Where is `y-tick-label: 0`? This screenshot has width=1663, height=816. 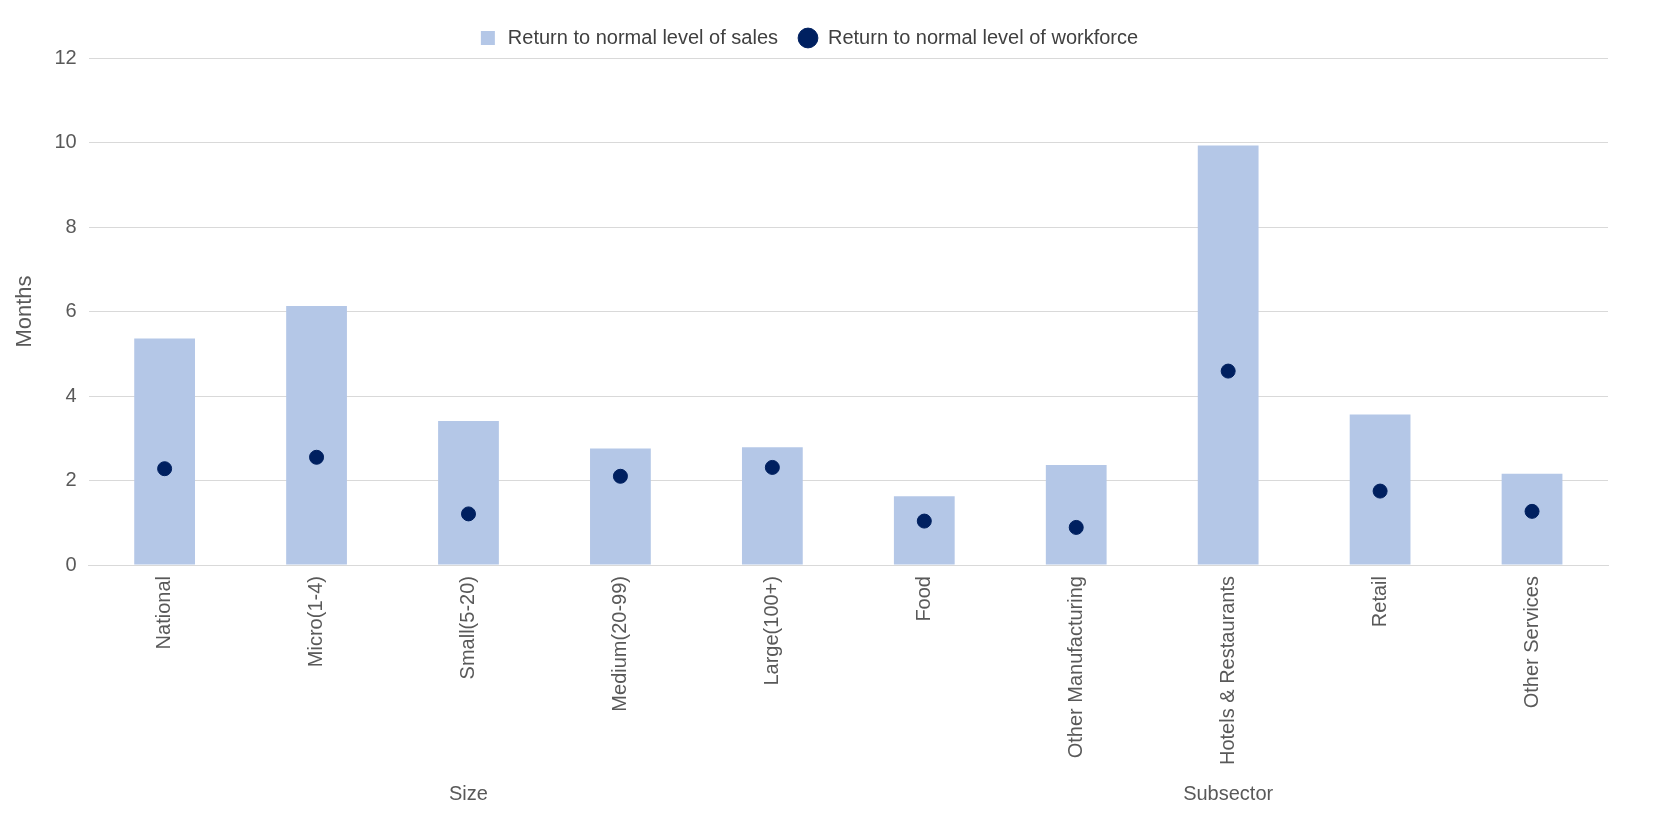 y-tick-label: 0 is located at coordinates (71, 563).